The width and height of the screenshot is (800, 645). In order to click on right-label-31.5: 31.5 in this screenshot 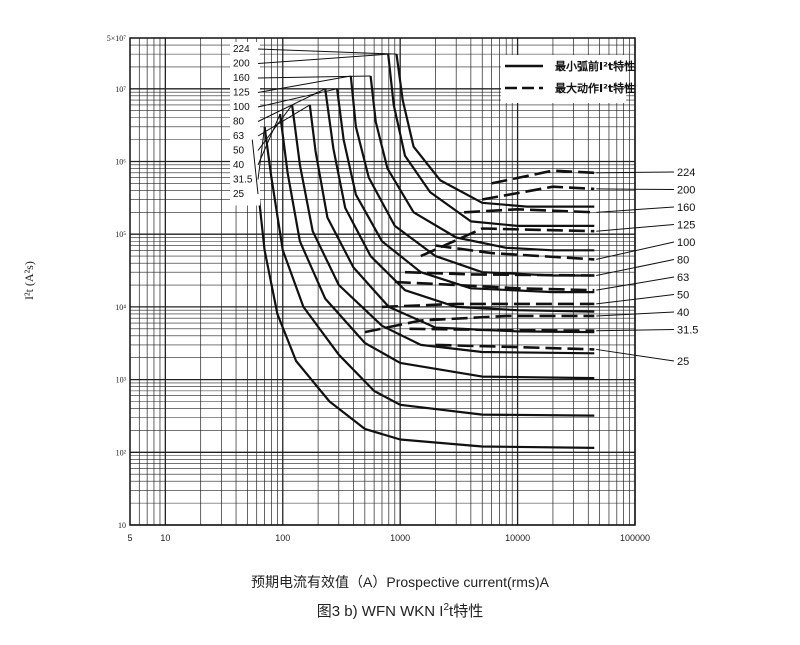, I will do `click(687, 331)`.